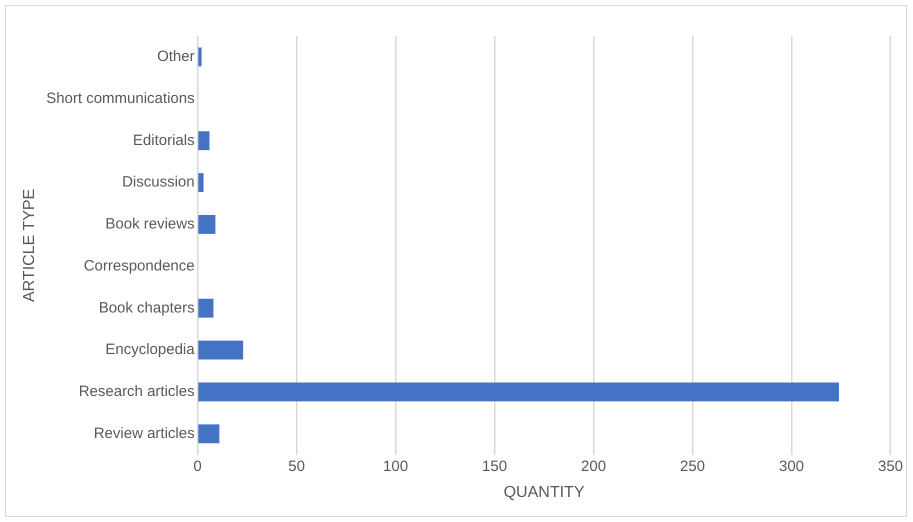 The image size is (913, 522). Describe the element at coordinates (495, 466) in the screenshot. I see `x-tick-label: 150` at that location.